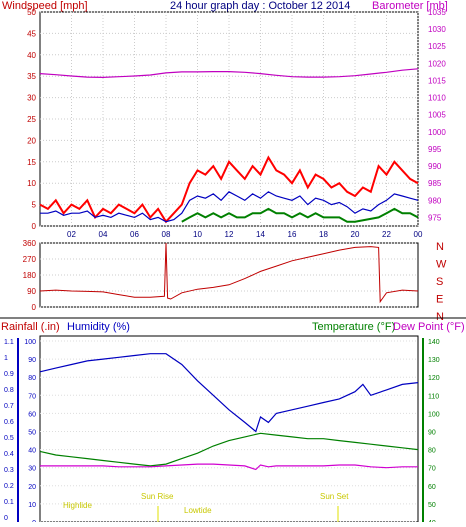 This screenshot has width=466, height=527. What do you see at coordinates (198, 510) in the screenshot?
I see `lowtide-label: Lowtide` at bounding box center [198, 510].